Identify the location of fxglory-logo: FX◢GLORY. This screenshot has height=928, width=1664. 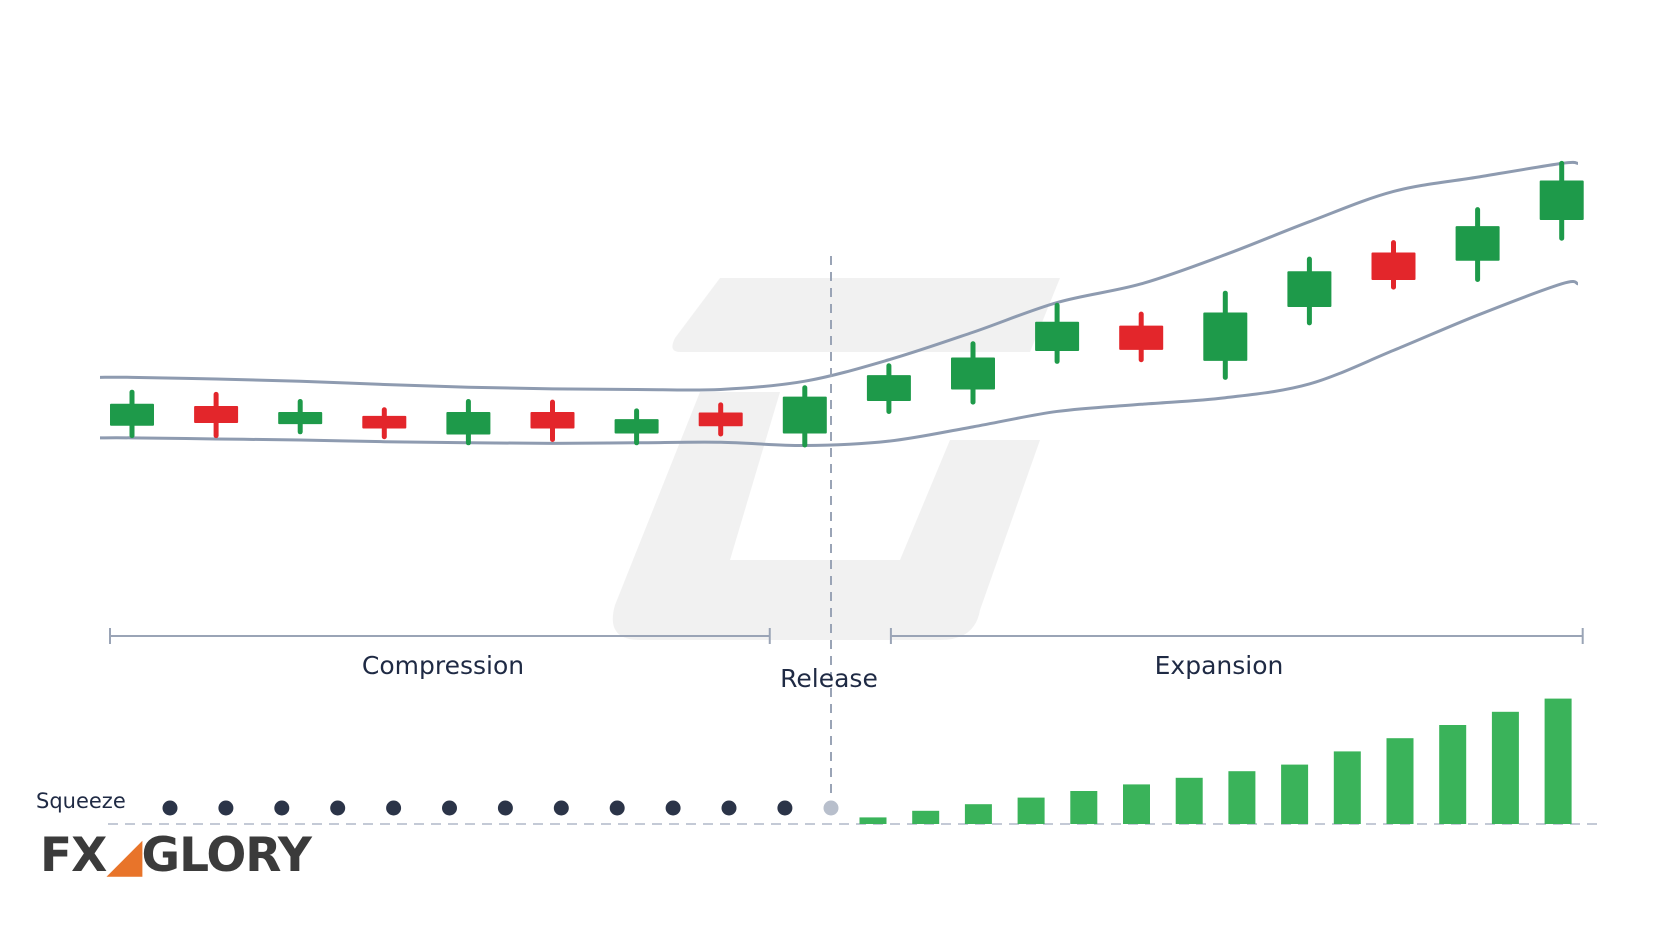
(176, 855).